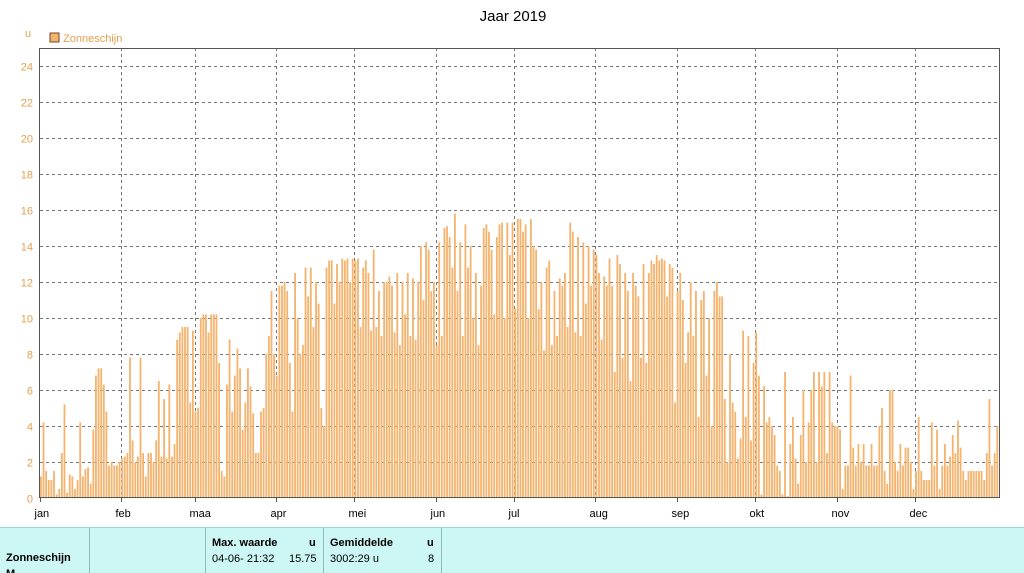 Image resolution: width=1024 pixels, height=573 pixels. I want to click on y-axis-unit: u, so click(28, 34).